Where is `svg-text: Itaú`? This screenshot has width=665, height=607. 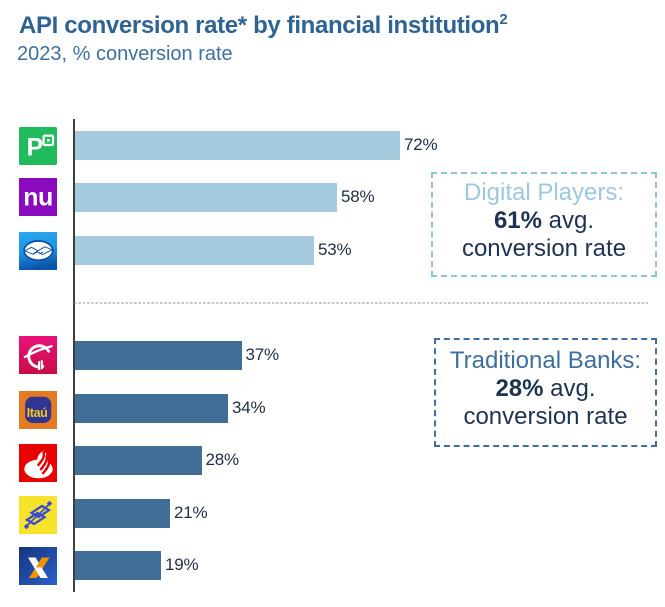 svg-text: Itaú is located at coordinates (37, 413).